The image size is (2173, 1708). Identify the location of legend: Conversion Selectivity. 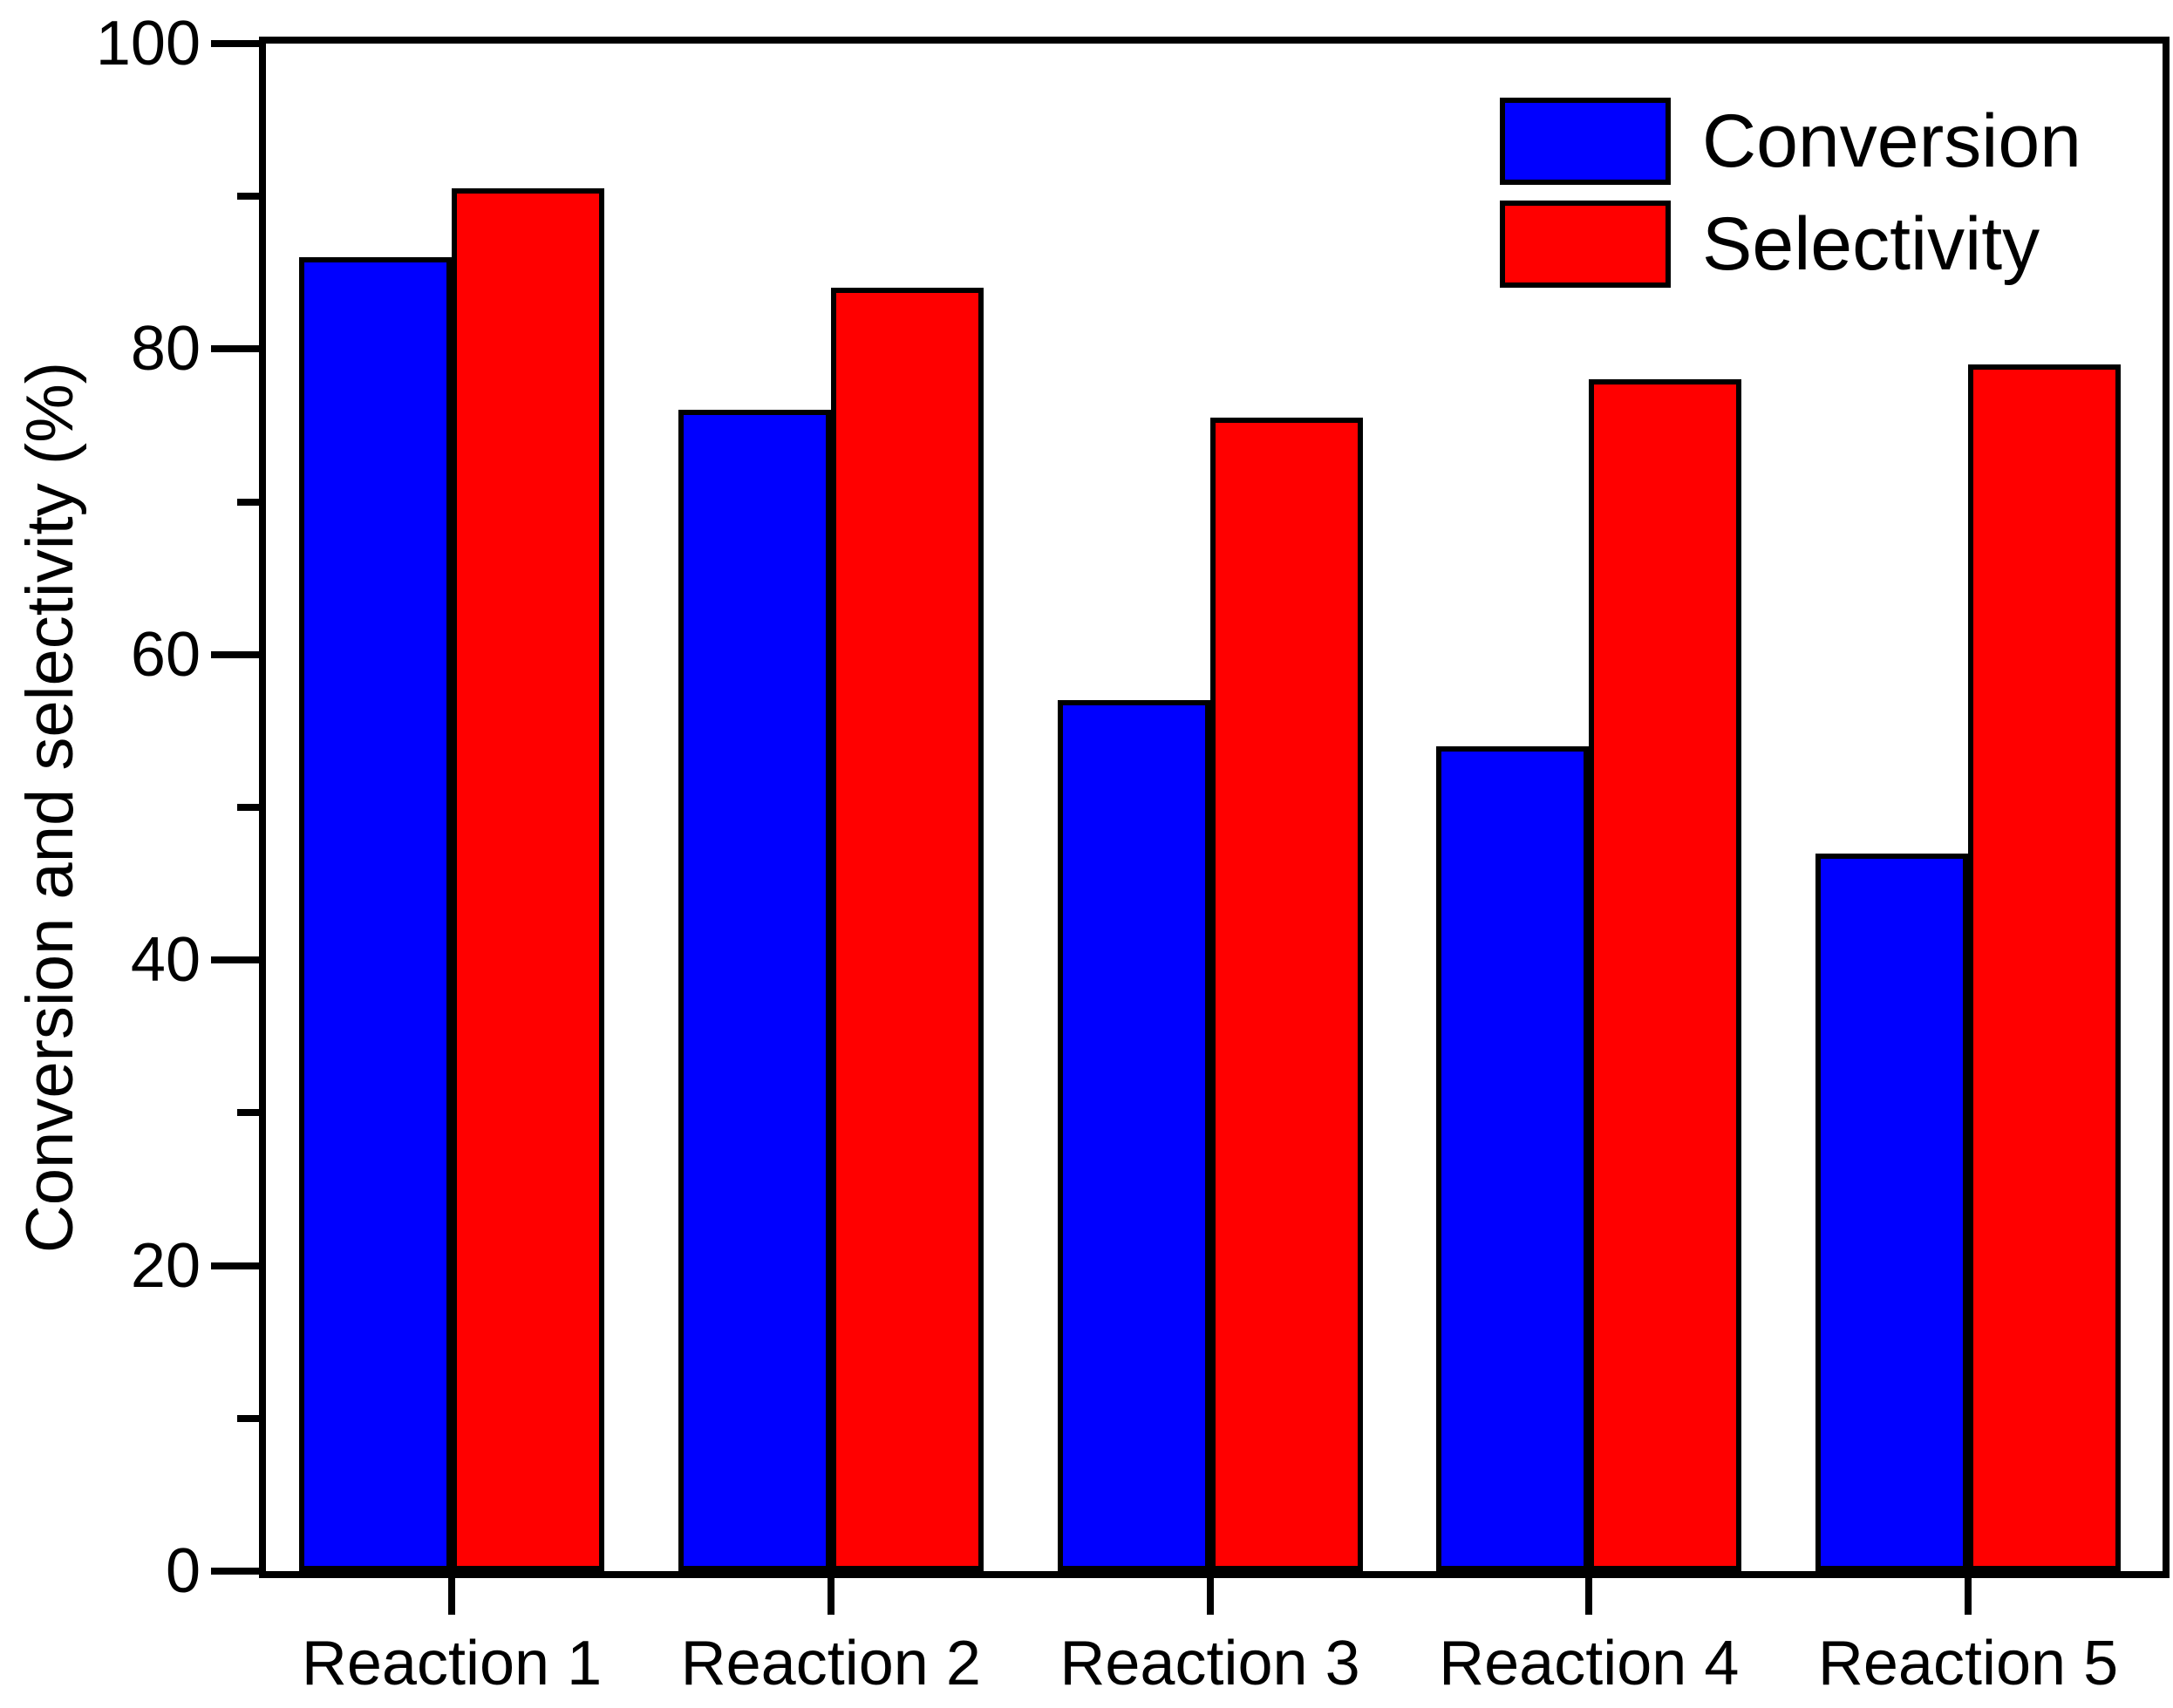
(1790, 201).